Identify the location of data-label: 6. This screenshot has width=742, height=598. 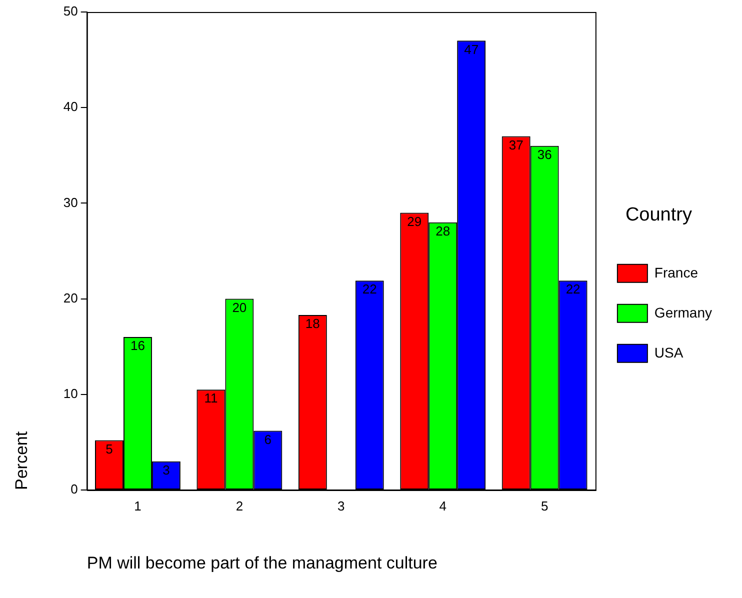
(268, 439).